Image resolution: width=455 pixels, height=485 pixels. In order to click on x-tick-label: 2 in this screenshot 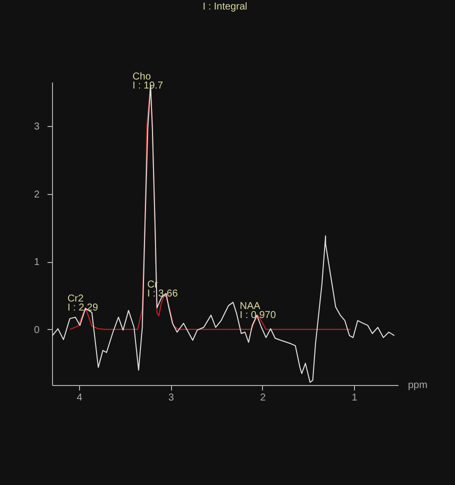, I will do `click(263, 398)`.